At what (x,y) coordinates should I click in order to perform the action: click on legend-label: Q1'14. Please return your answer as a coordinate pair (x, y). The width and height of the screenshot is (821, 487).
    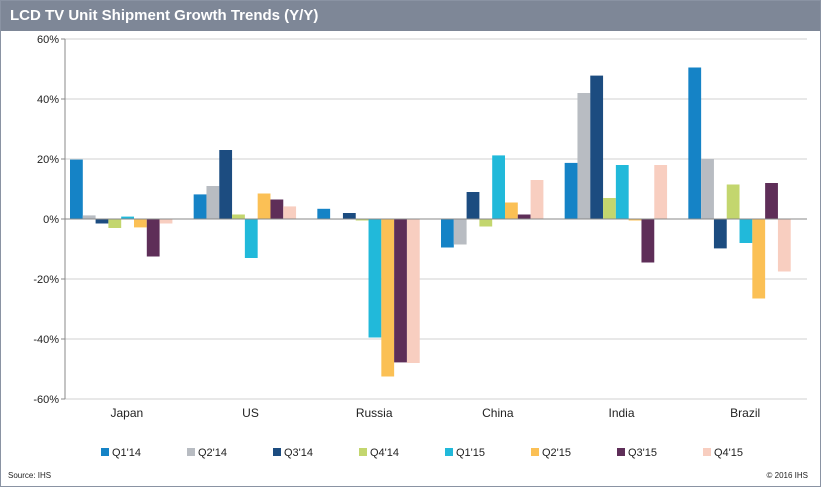
    Looking at the image, I should click on (126, 453).